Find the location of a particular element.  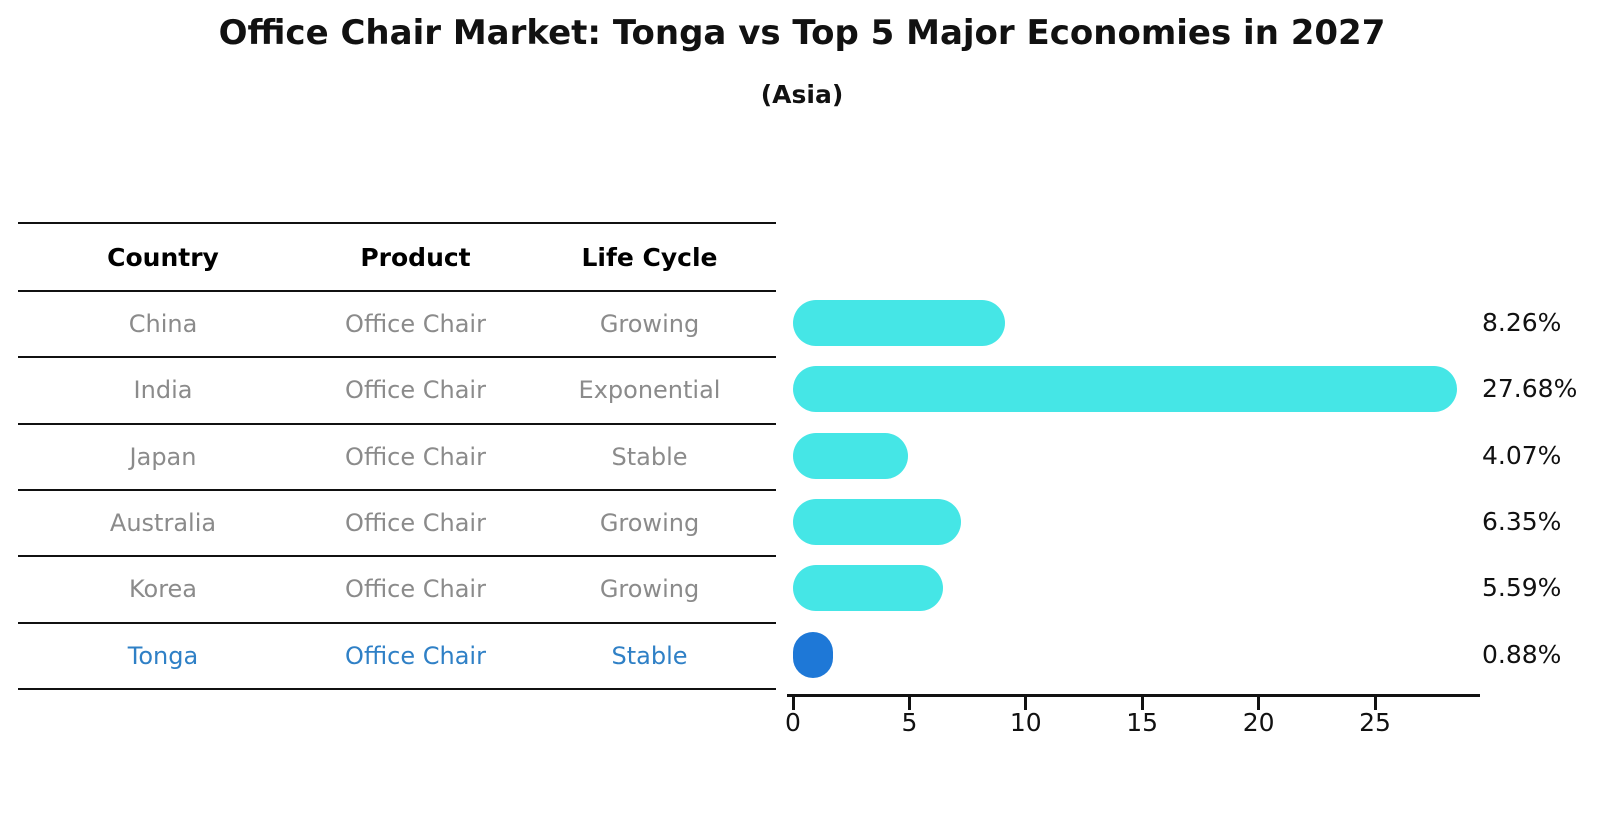

bar-india is located at coordinates (1125, 389).